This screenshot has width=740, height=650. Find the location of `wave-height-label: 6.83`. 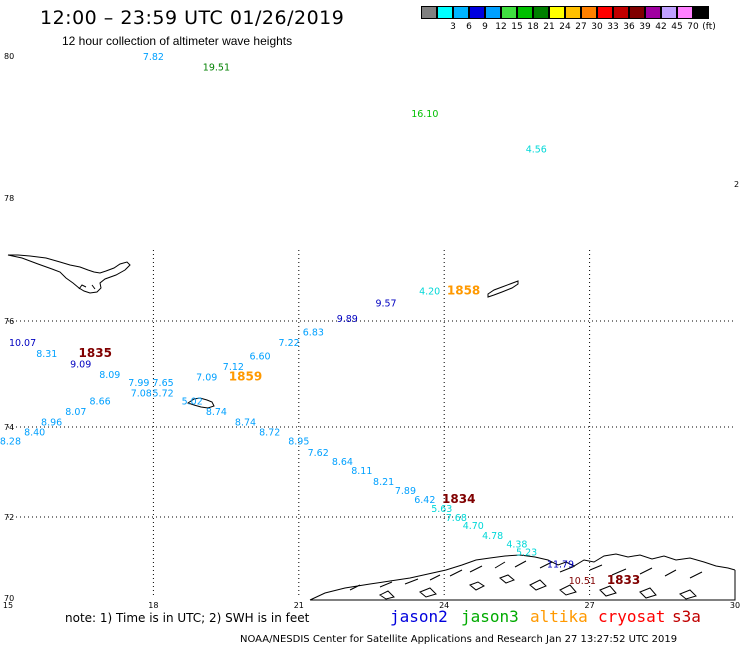

wave-height-label: 6.83 is located at coordinates (313, 333).